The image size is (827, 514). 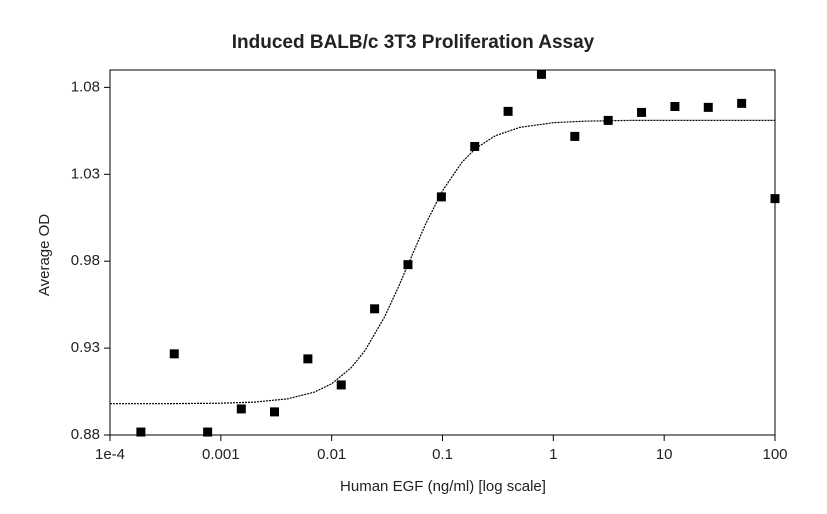 I want to click on x-tick-label: 0.001, so click(x=221, y=454).